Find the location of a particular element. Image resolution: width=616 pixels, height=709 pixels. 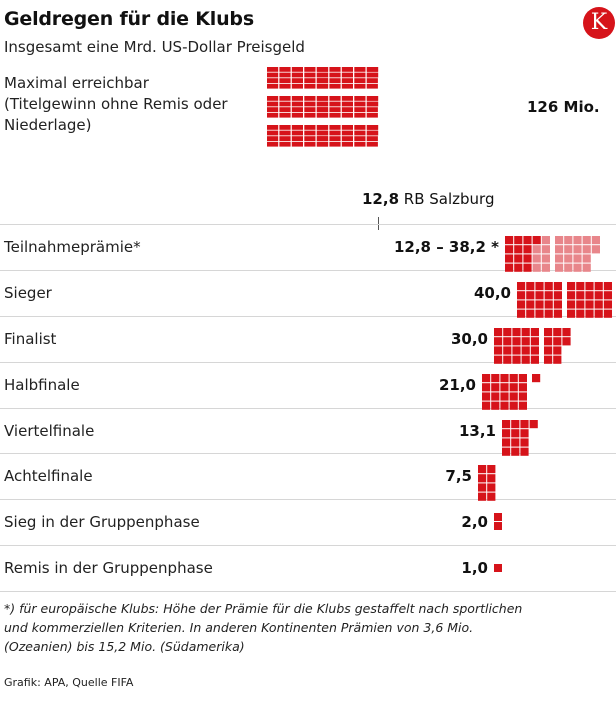

row-label: Teilnahmeprämie* is located at coordinates (72, 247).